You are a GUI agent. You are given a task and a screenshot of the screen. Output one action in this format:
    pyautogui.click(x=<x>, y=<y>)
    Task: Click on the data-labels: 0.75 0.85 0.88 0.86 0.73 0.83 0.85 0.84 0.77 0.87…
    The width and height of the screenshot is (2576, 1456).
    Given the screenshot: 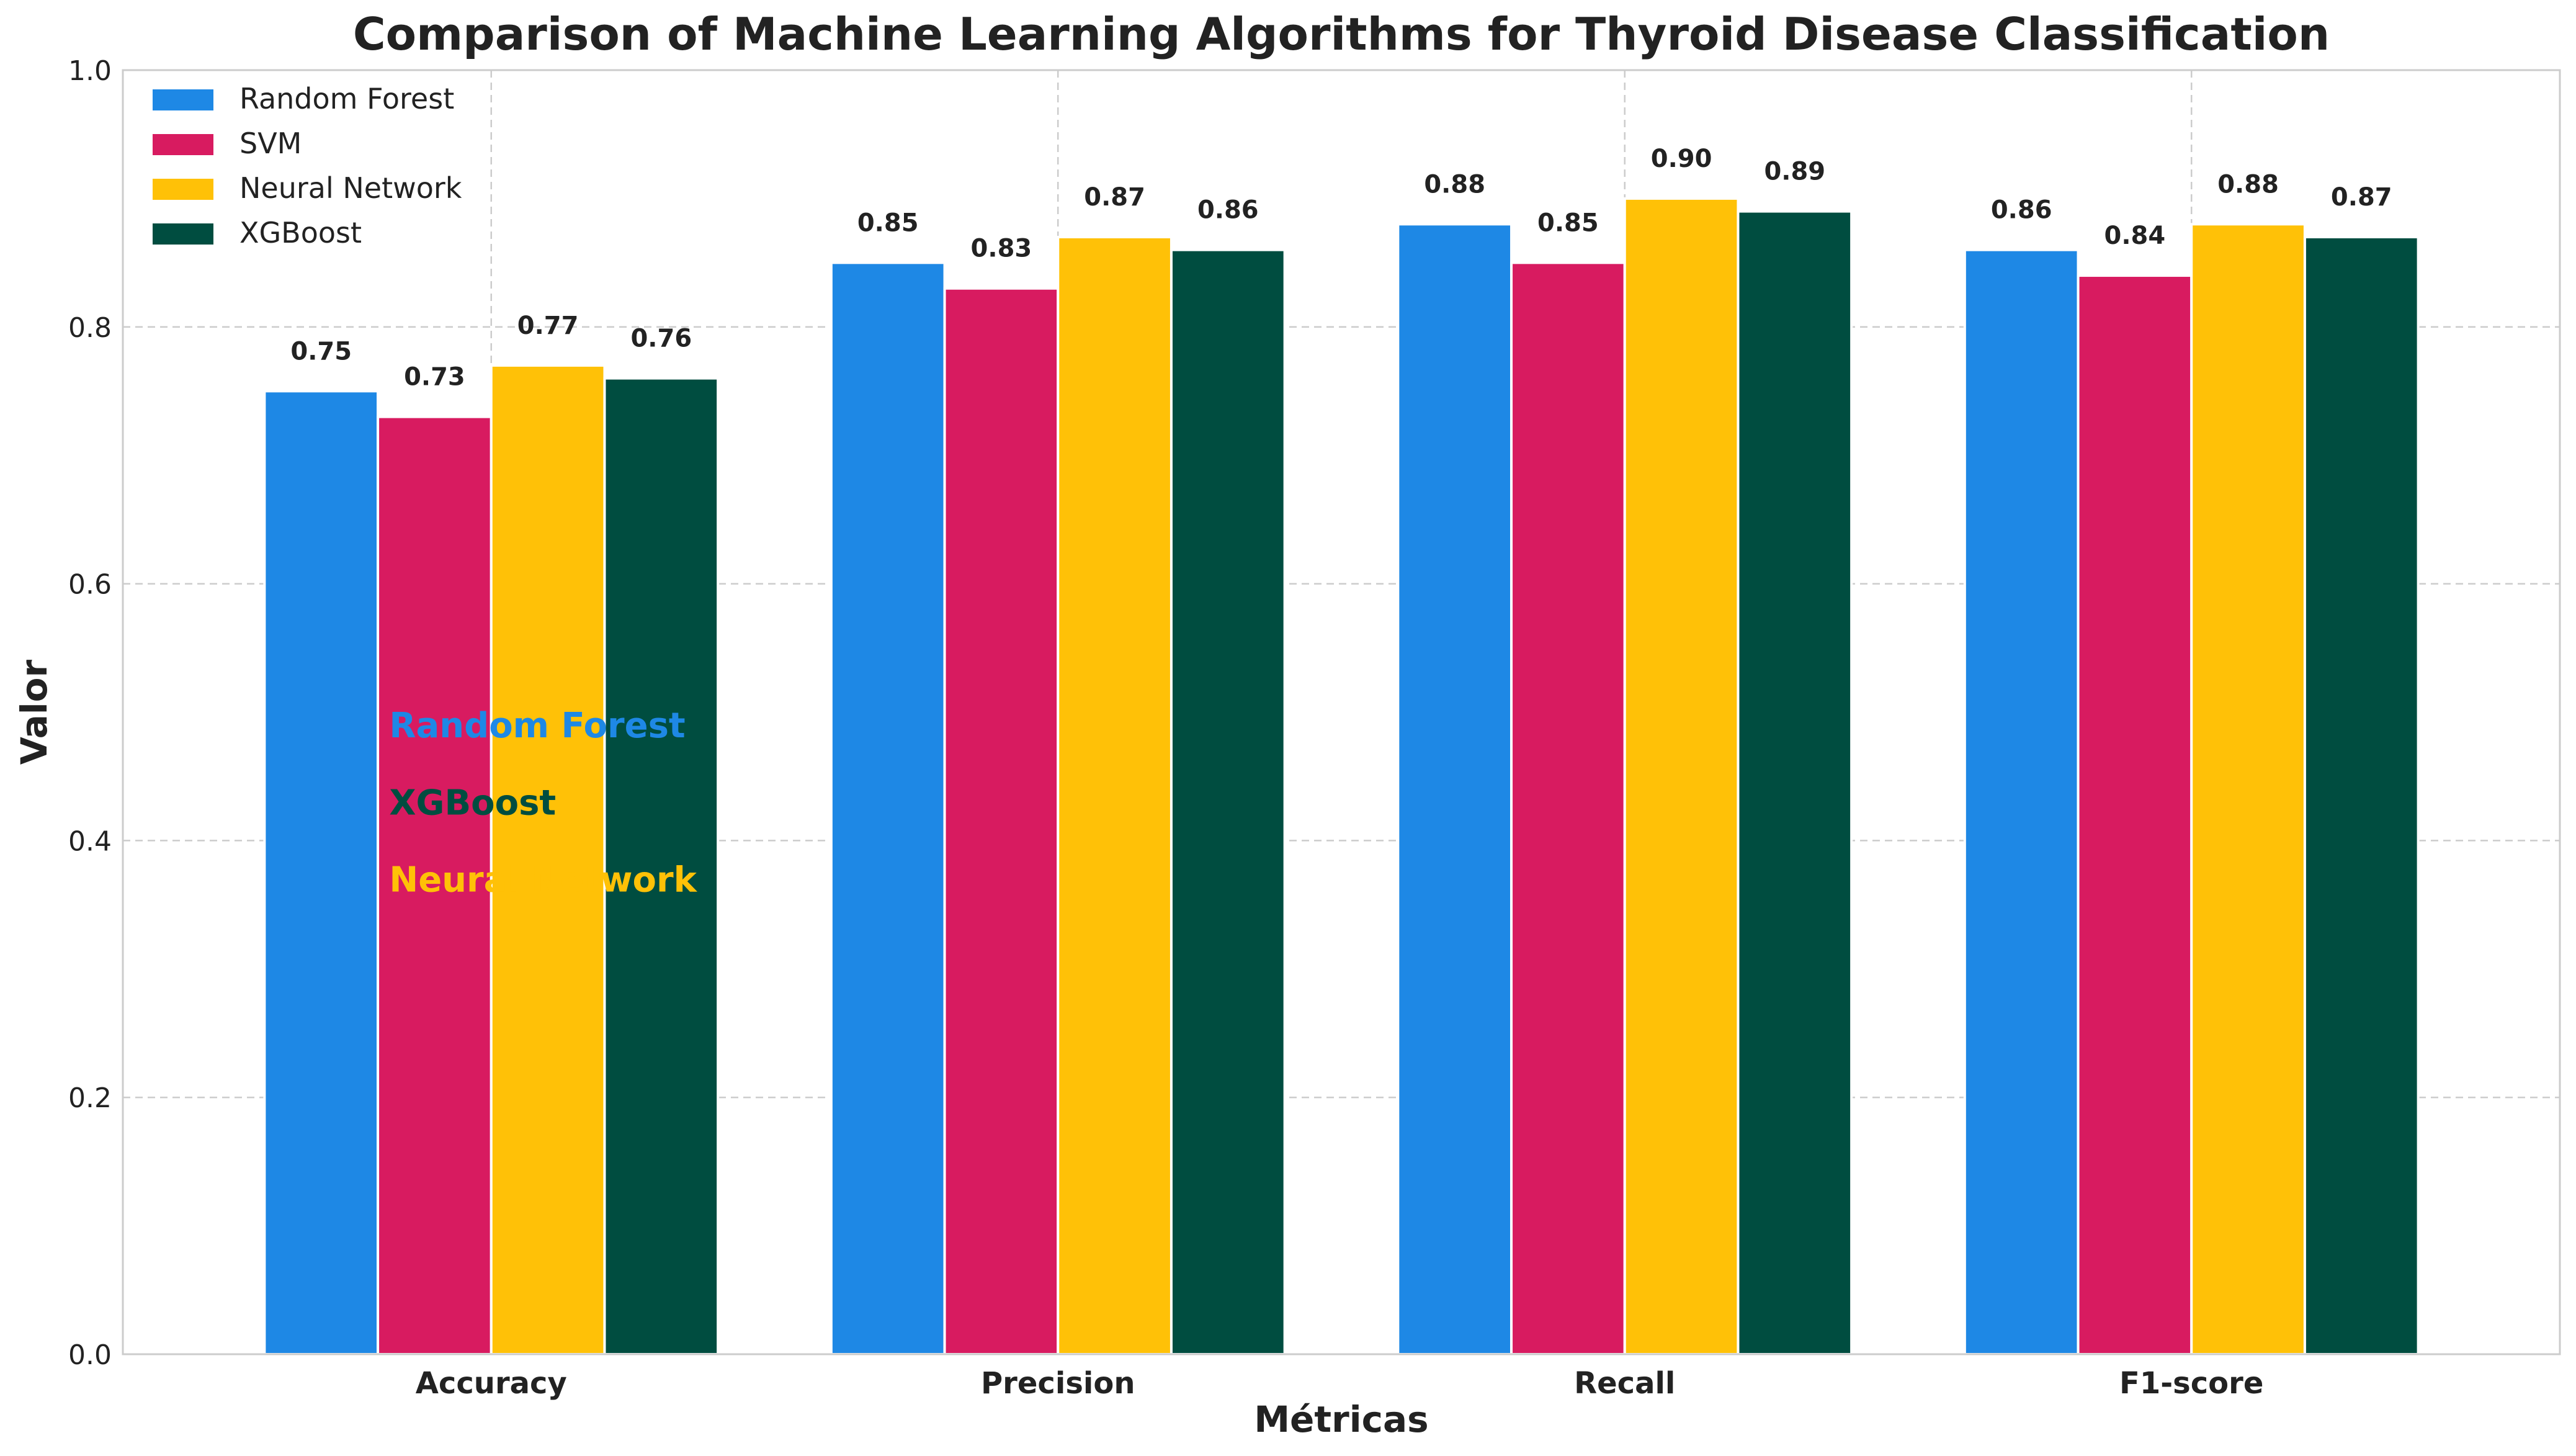 What is the action you would take?
    pyautogui.click(x=1341, y=268)
    